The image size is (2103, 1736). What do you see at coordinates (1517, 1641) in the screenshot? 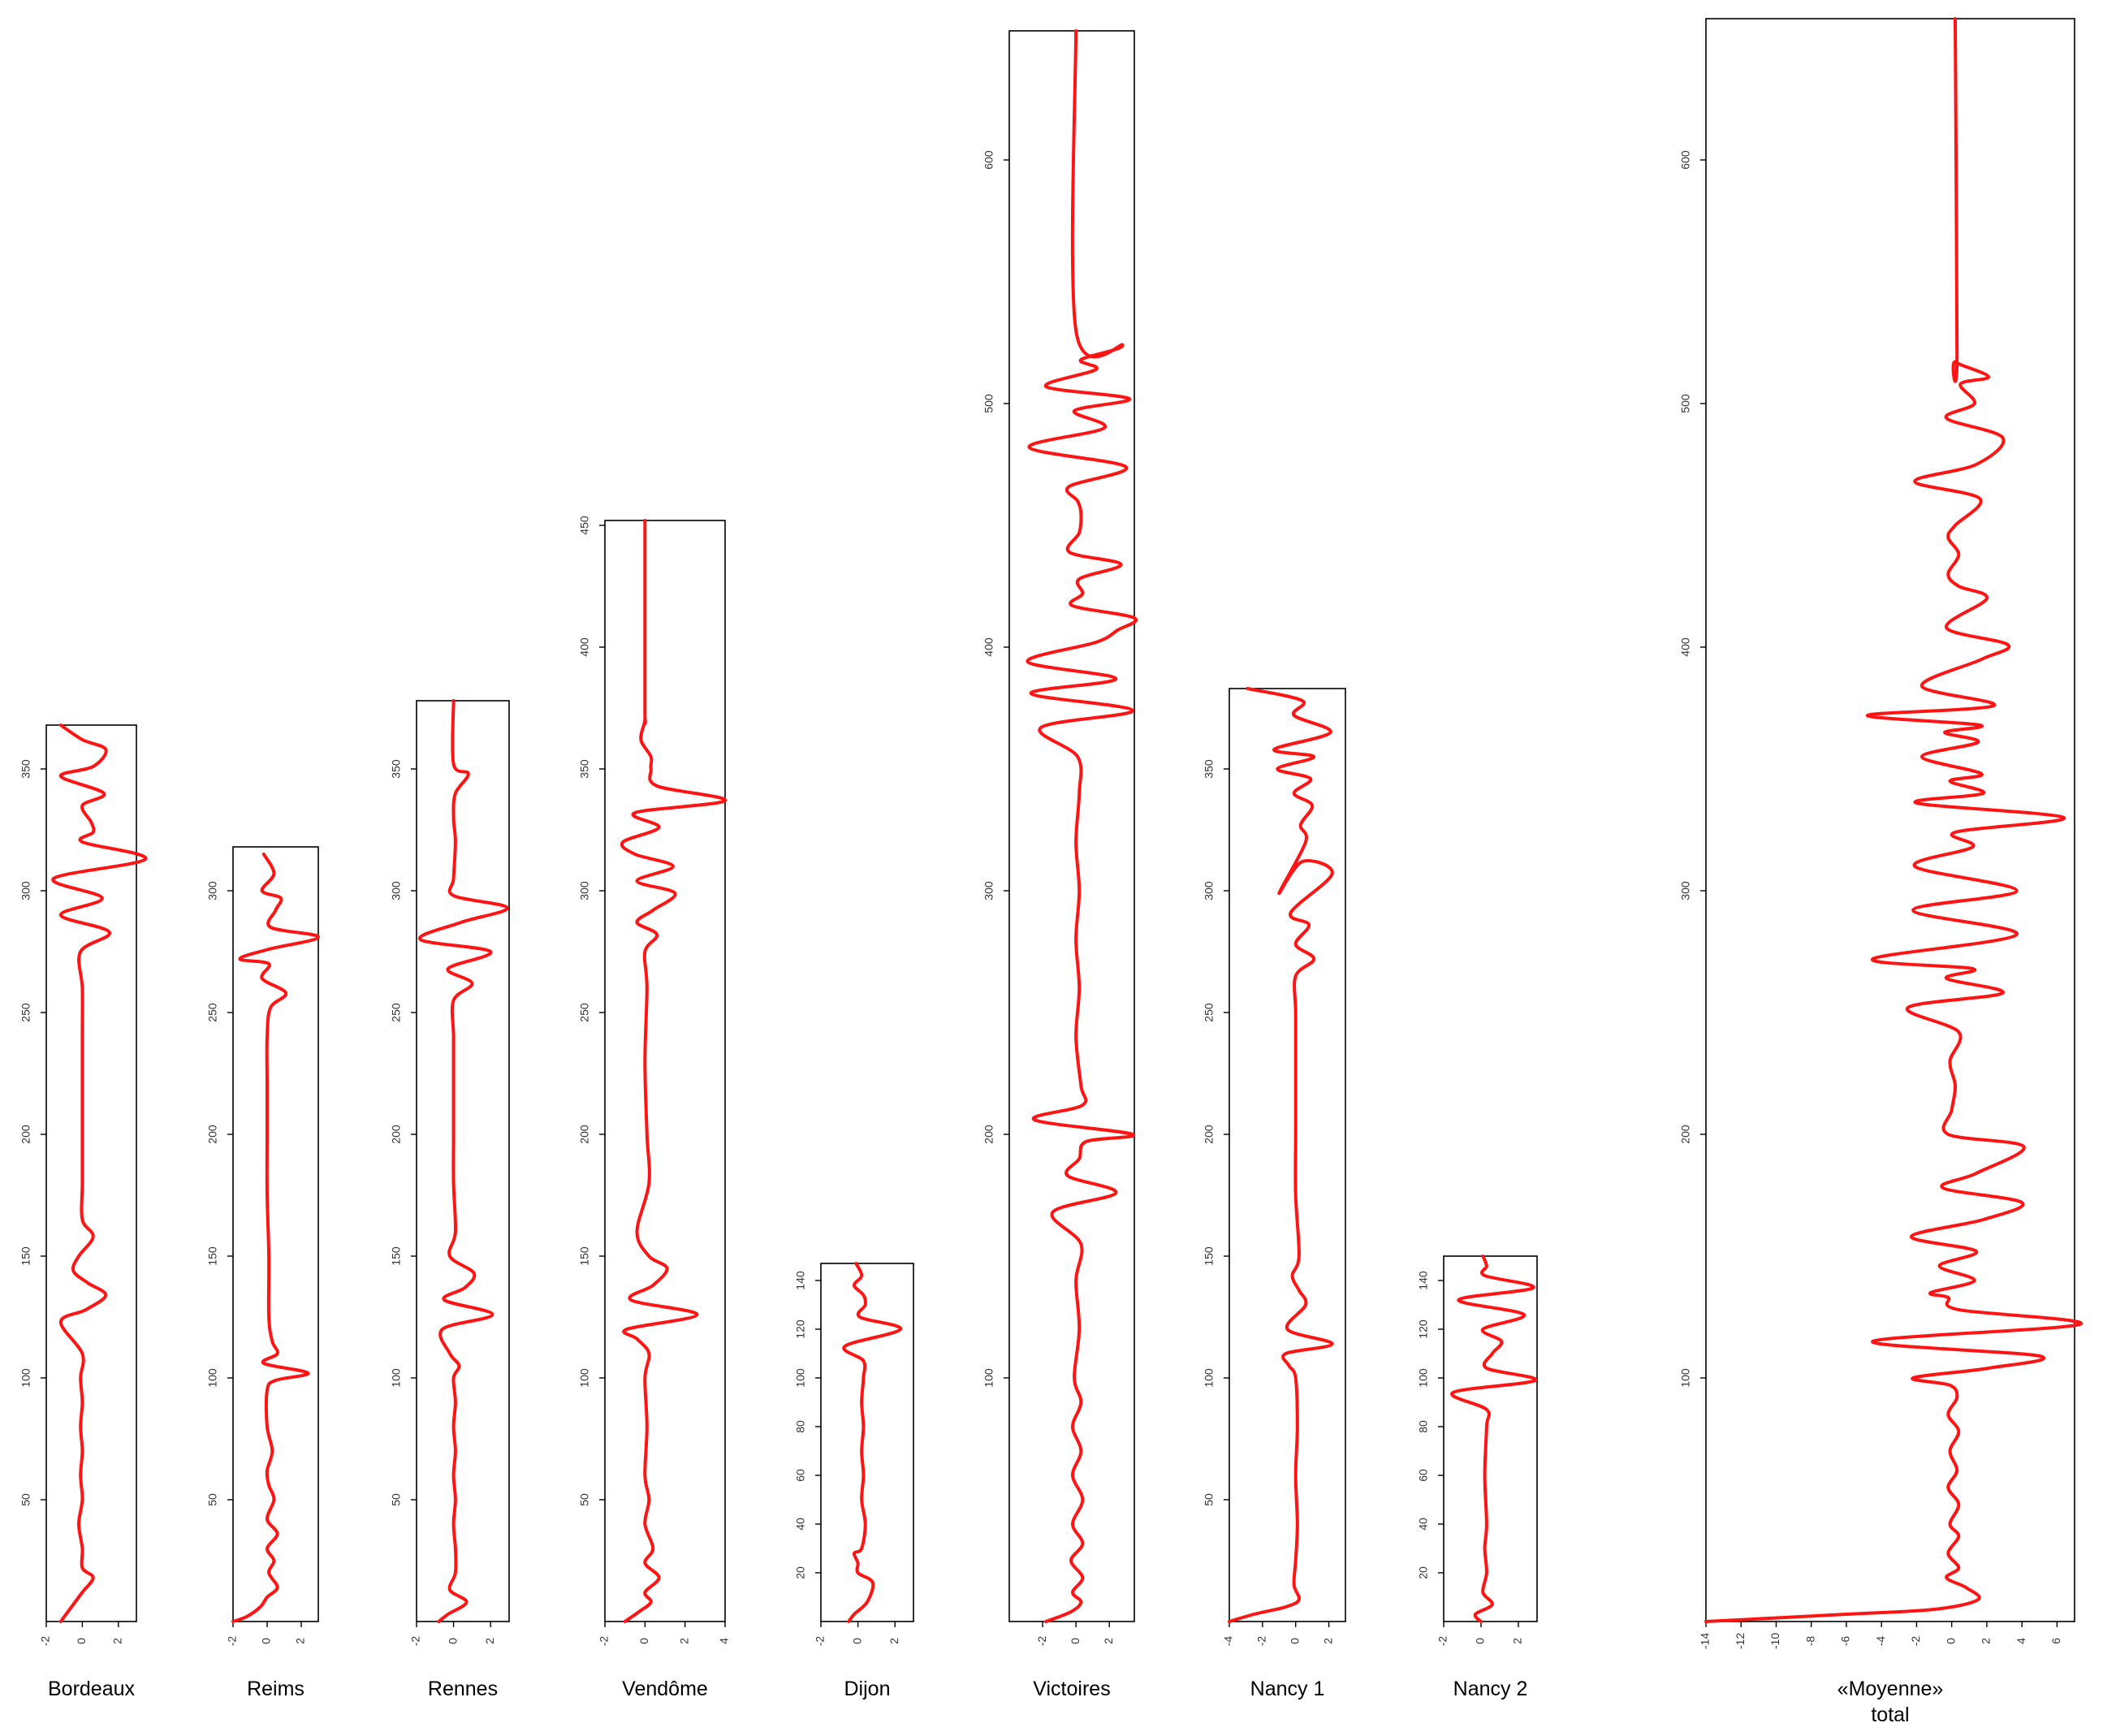
I see `panel-8-xtick-label: 2` at bounding box center [1517, 1641].